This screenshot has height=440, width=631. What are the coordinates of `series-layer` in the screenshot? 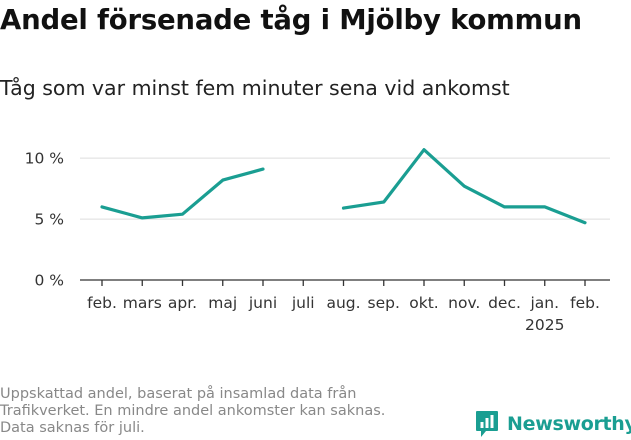 It's located at (343, 186).